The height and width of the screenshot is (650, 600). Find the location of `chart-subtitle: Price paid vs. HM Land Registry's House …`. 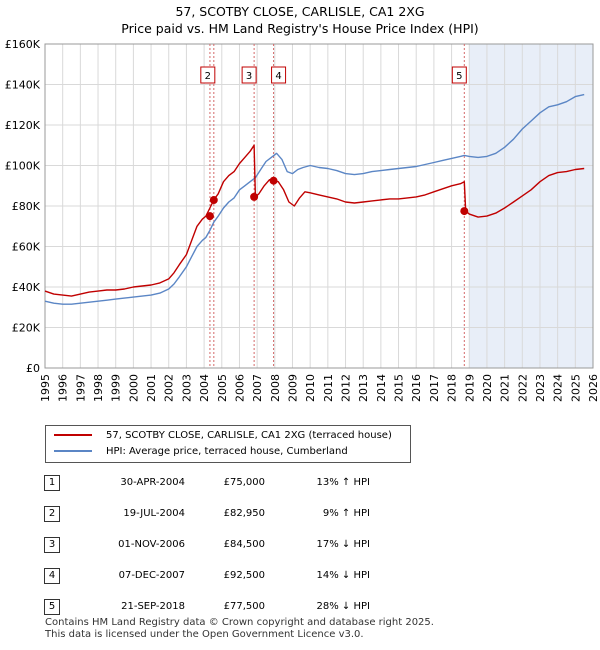

chart-subtitle: Price paid vs. HM Land Registry's House … is located at coordinates (300, 28).